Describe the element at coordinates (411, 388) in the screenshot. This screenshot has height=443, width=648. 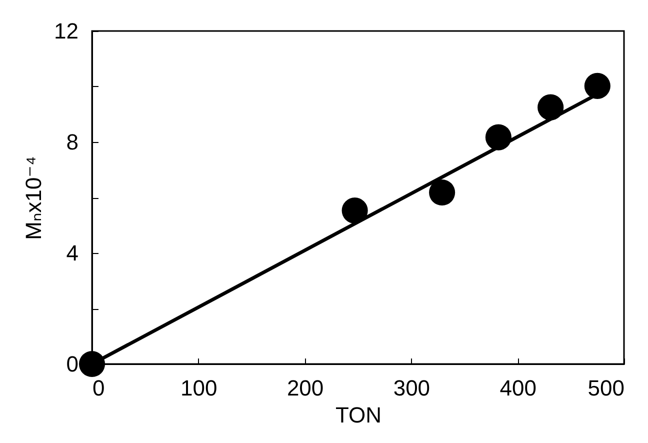
I see `x-tick-label: 300` at that location.